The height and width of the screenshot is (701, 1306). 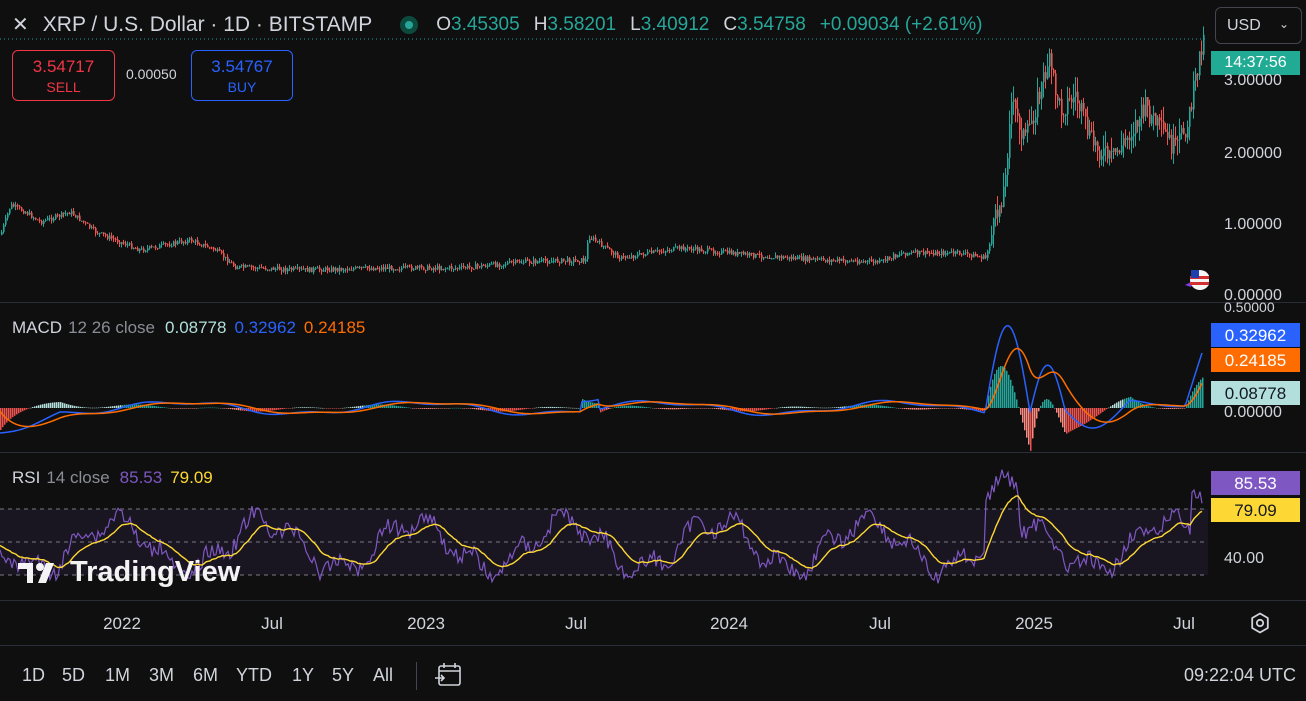 I want to click on range-ytd-button: YTD, so click(x=254, y=675).